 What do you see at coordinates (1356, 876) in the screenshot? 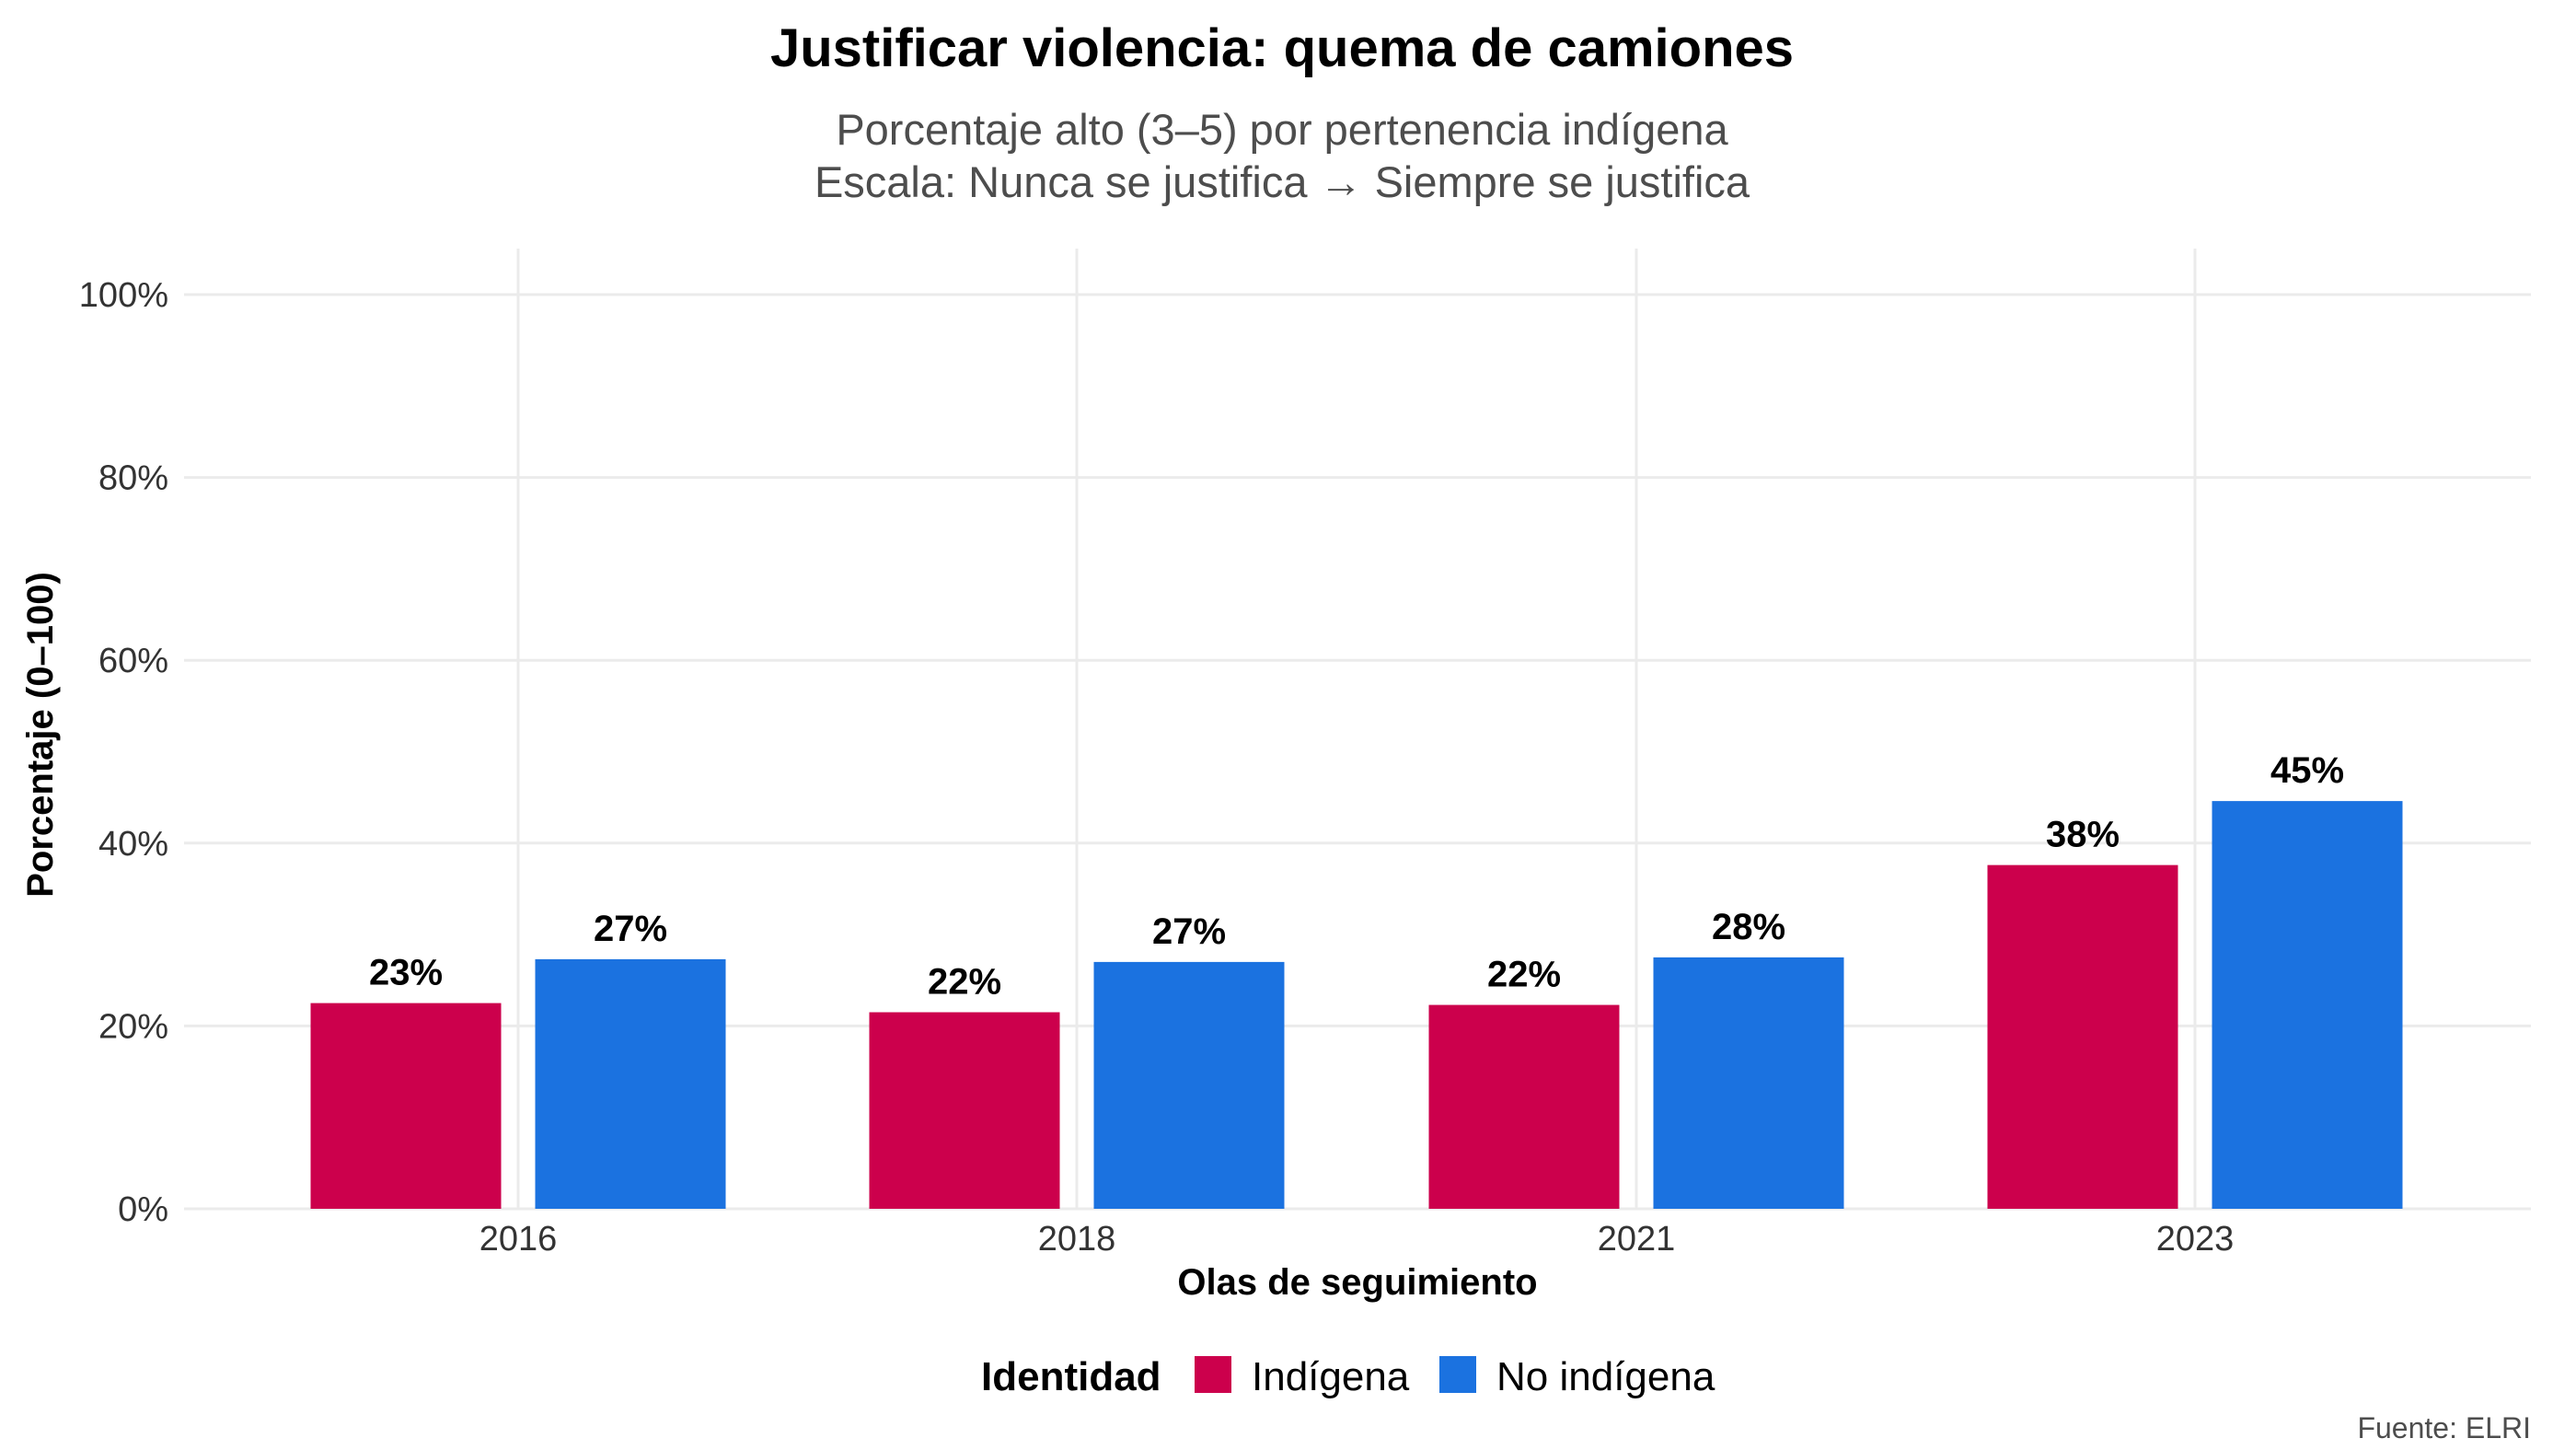
I see `data-labels: 23% 22% 22% 38% 27% 27% 28% 45%` at bounding box center [1356, 876].